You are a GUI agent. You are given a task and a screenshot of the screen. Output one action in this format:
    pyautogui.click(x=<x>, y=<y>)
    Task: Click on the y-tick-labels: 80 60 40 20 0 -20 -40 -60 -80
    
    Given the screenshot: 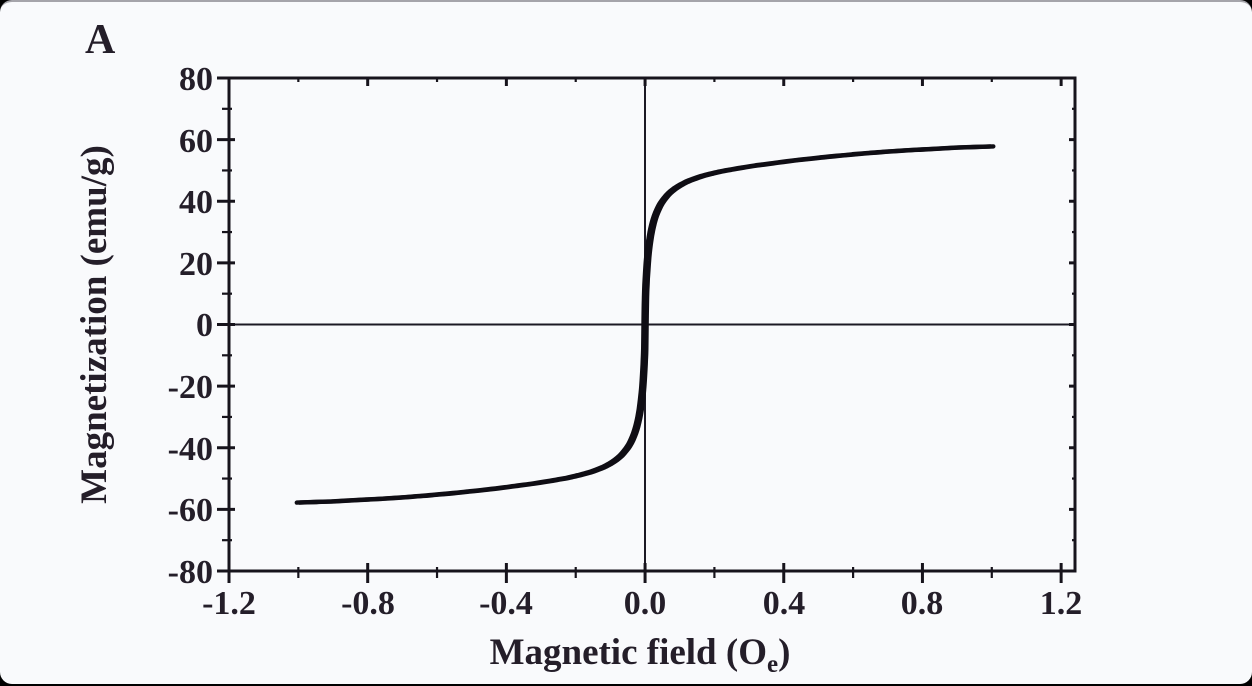 What is the action you would take?
    pyautogui.click(x=190, y=326)
    